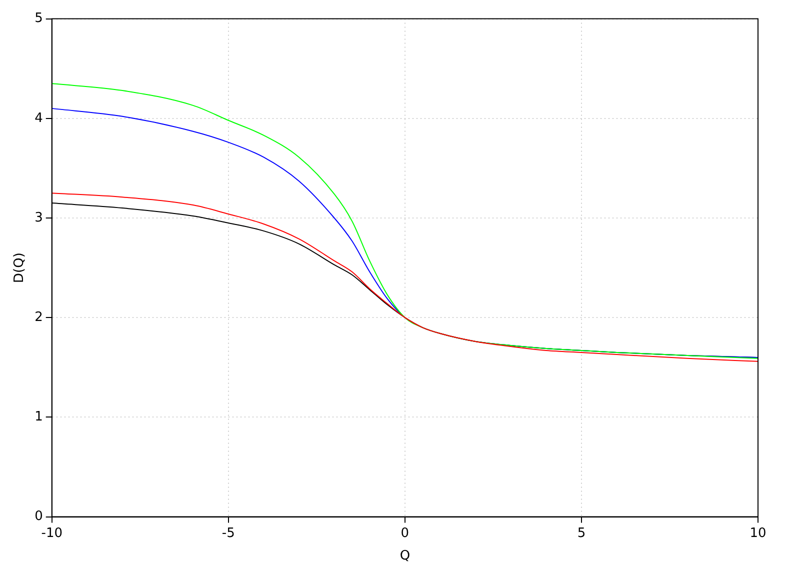  Describe the element at coordinates (38, 18) in the screenshot. I see `y-tick-label: 5` at that location.